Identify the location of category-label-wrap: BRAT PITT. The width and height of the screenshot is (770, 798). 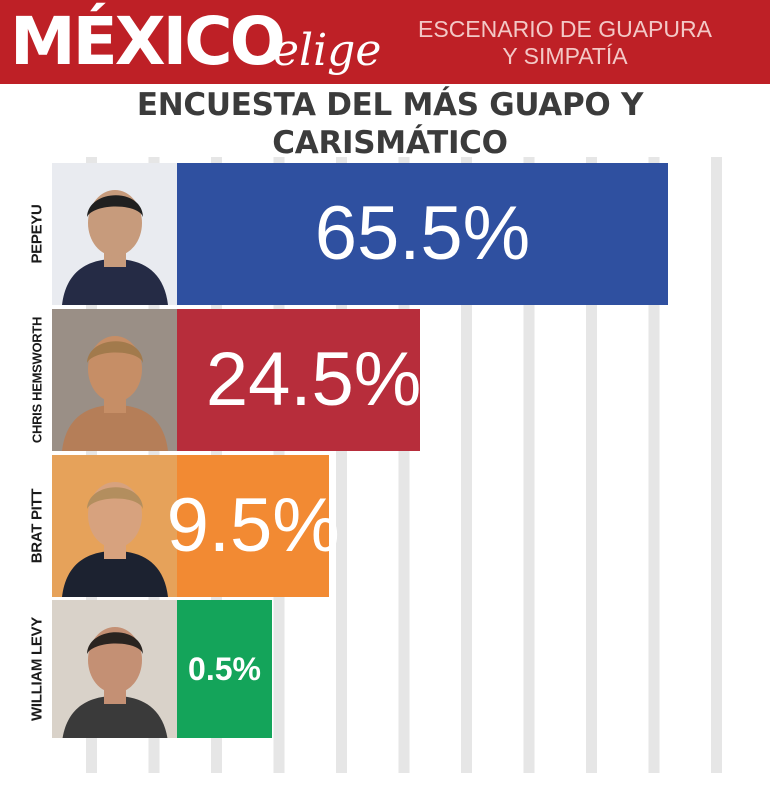
(37, 526).